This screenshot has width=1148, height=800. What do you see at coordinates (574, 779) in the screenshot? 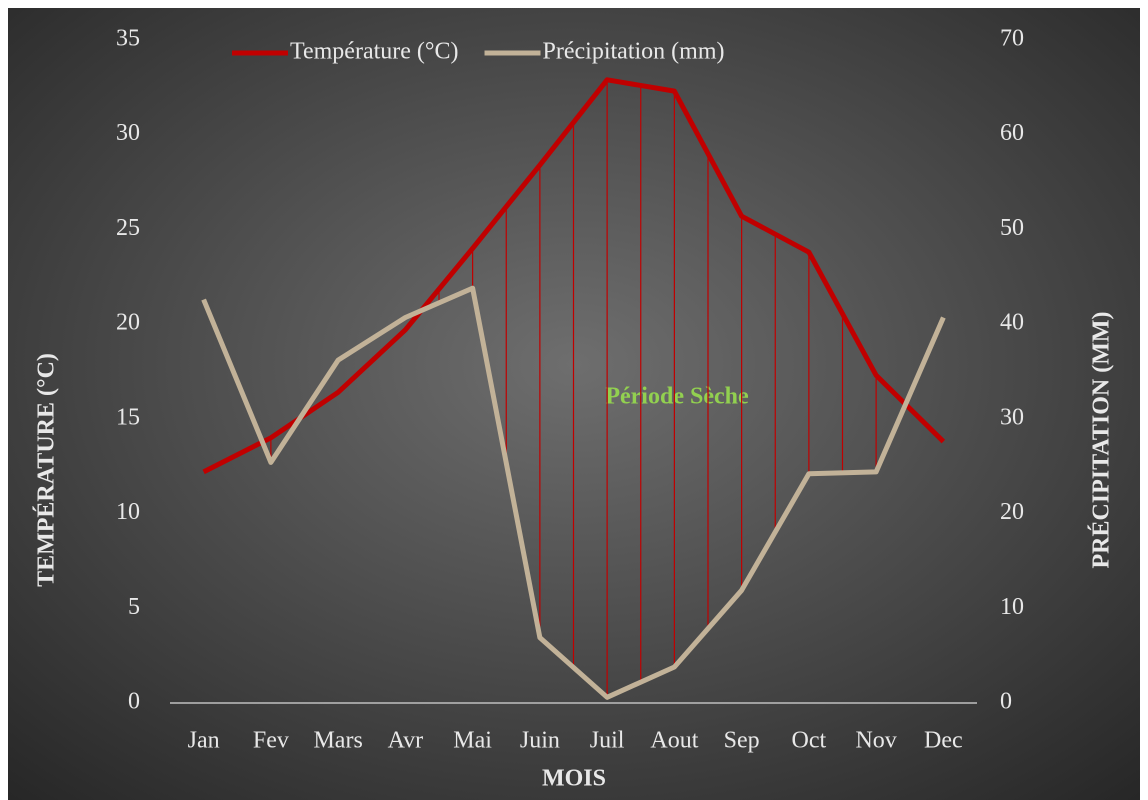
I see `x-axis-label: MOIS` at bounding box center [574, 779].